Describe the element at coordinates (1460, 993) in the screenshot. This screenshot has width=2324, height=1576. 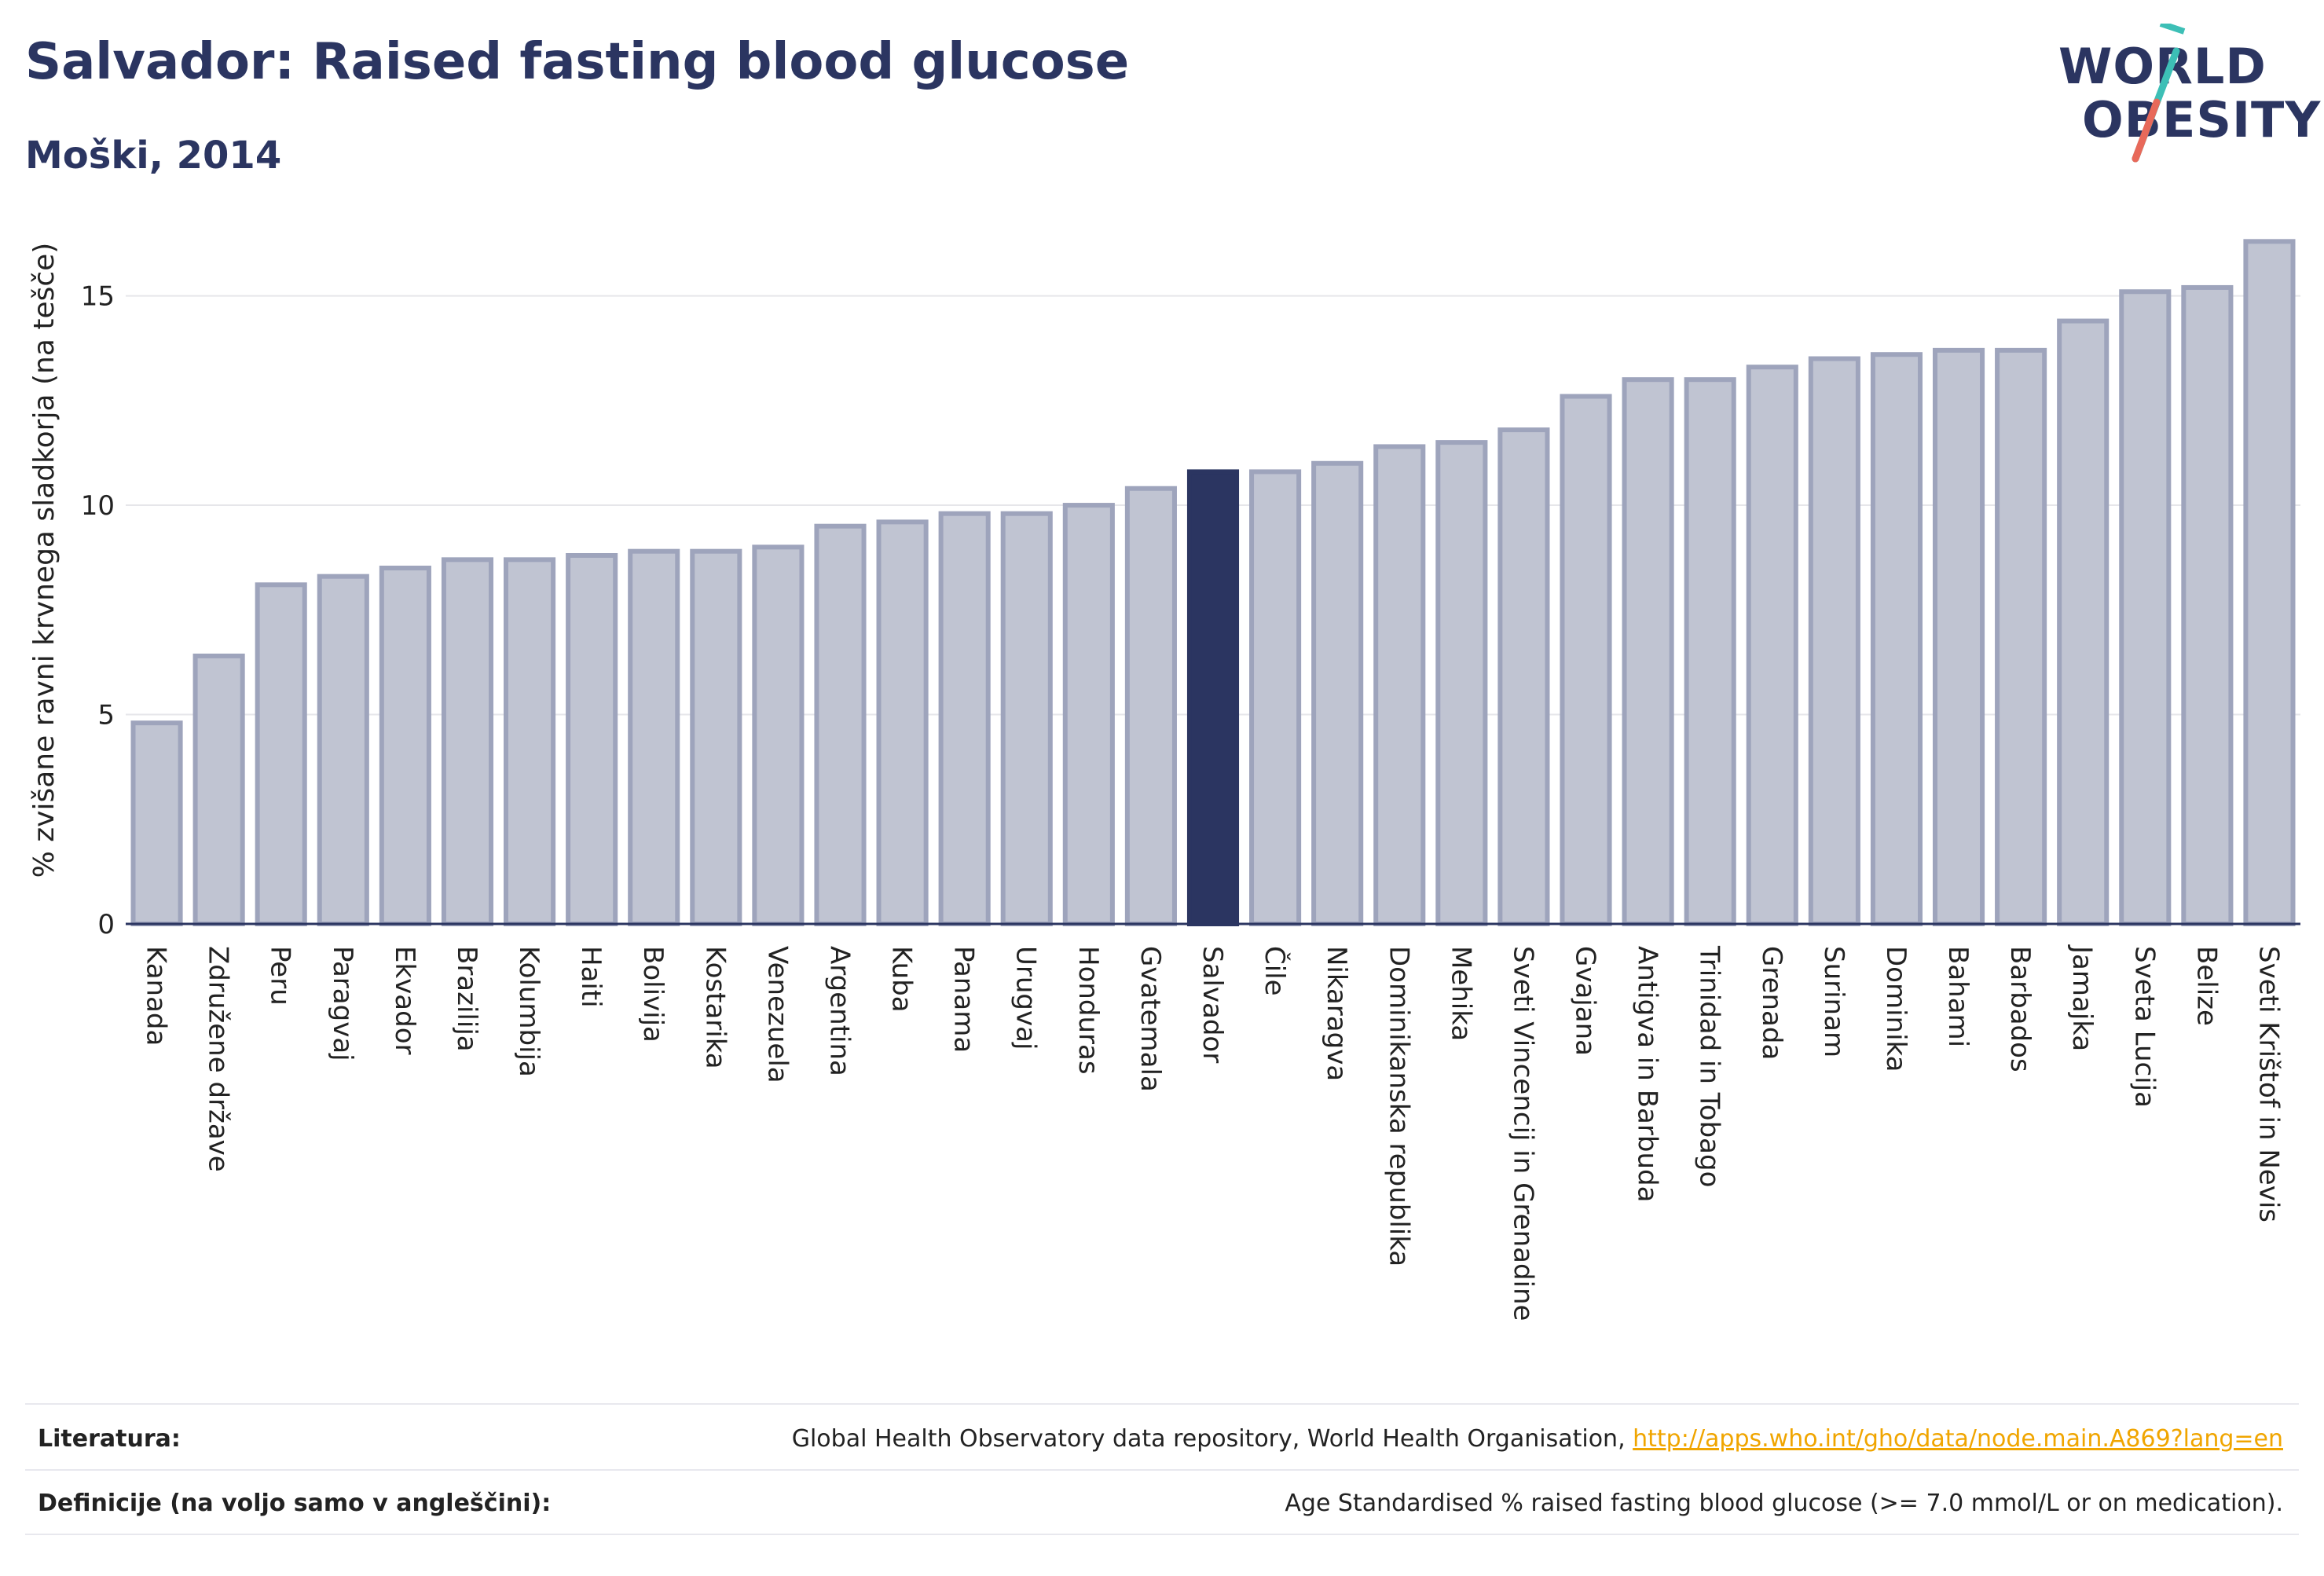
I see `x-tick-label: Mehika` at that location.